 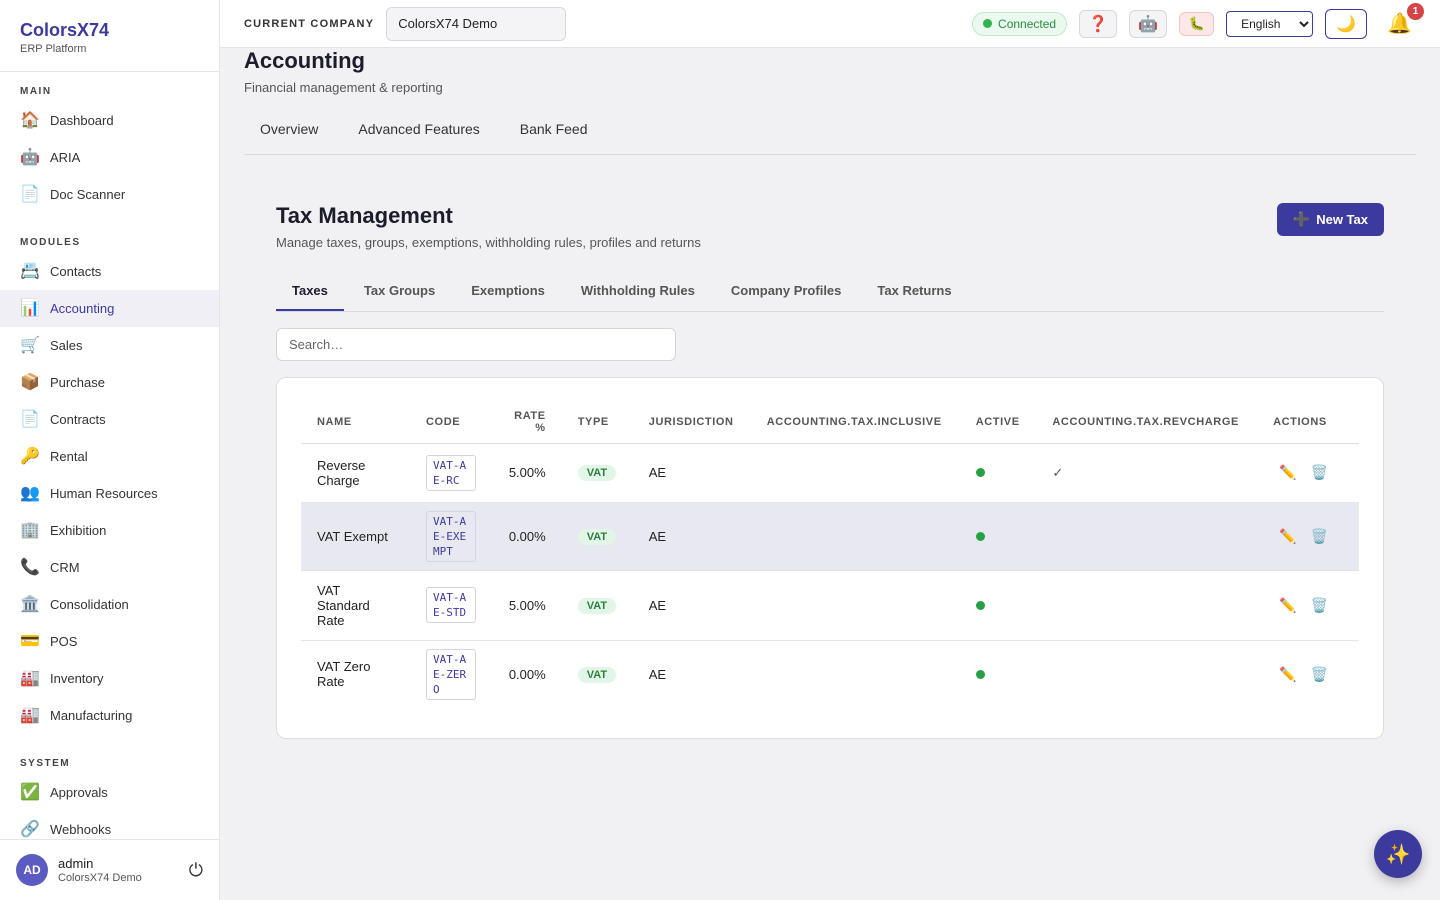 I want to click on sidebar-item-inventory: 🏭 Inventory, so click(x=109, y=678).